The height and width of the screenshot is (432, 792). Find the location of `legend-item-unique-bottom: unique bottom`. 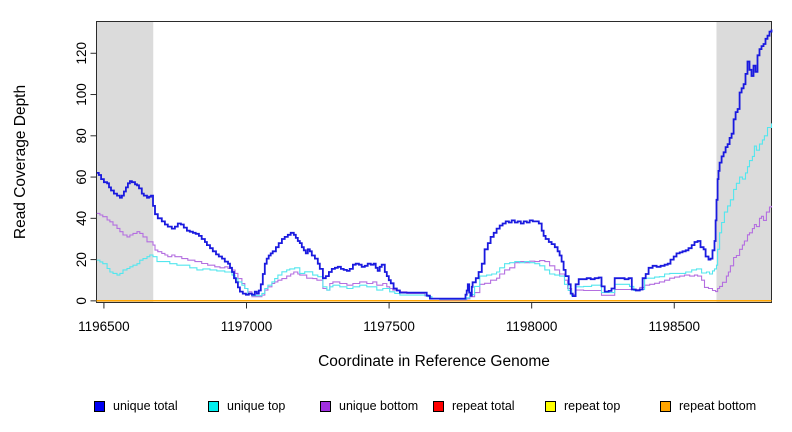

legend-item-unique-bottom: unique bottom is located at coordinates (369, 406).